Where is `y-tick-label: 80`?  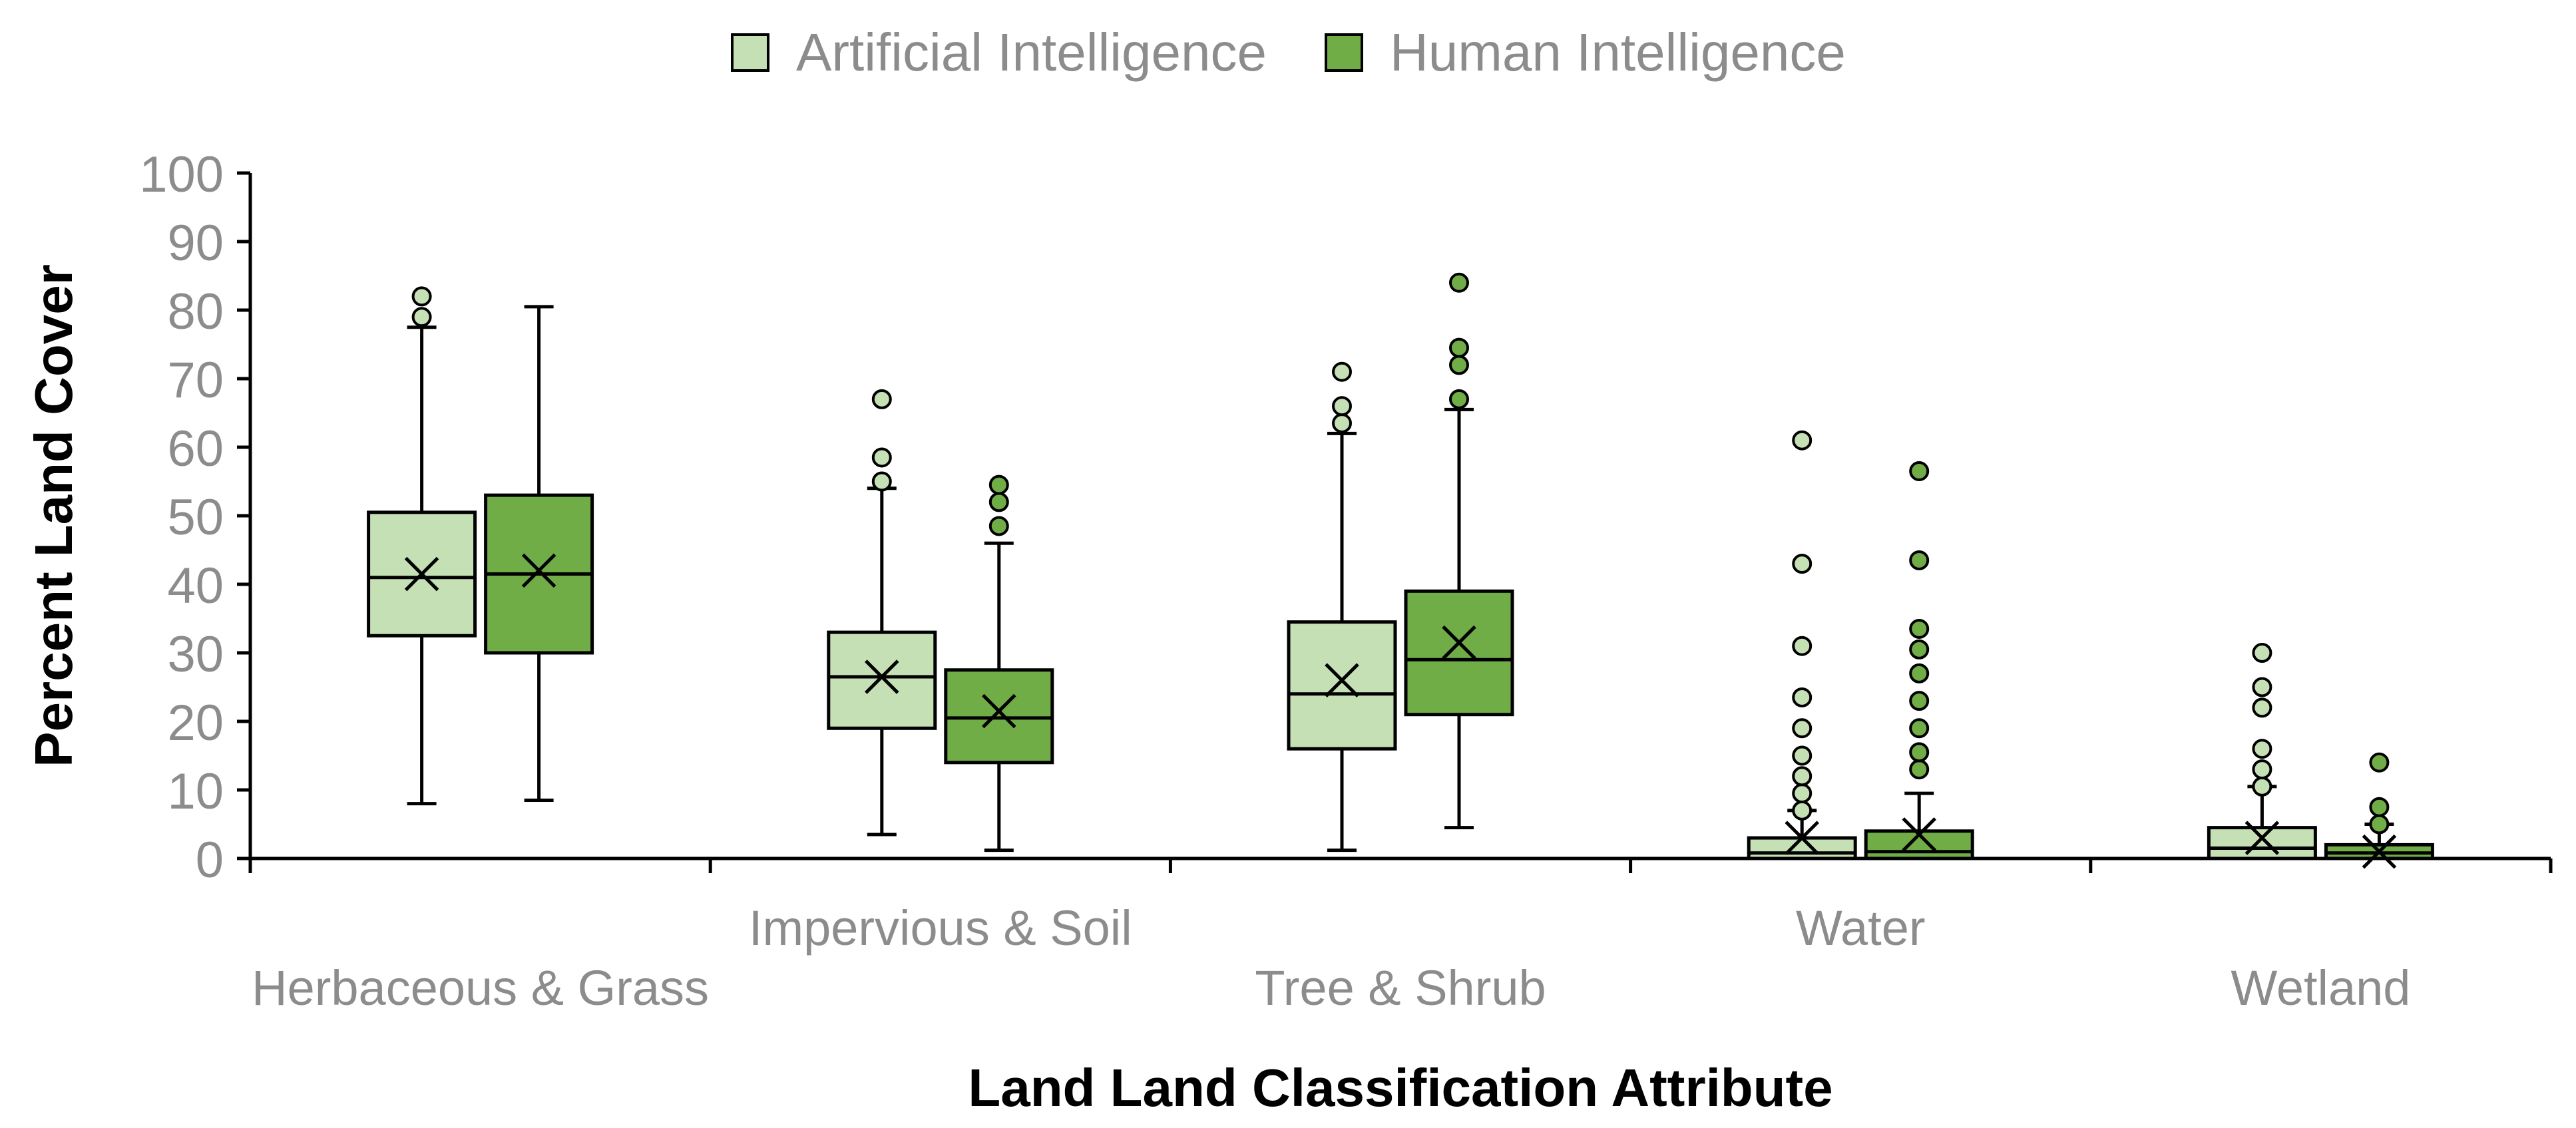
y-tick-label: 80 is located at coordinates (195, 311).